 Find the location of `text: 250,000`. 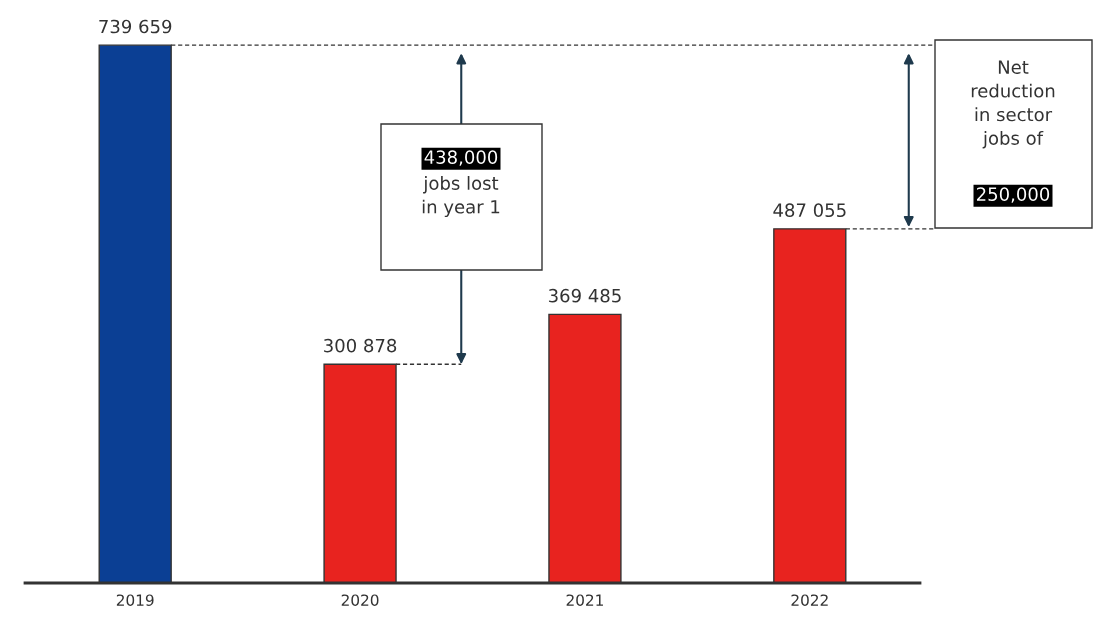

text: 250,000 is located at coordinates (1013, 195).